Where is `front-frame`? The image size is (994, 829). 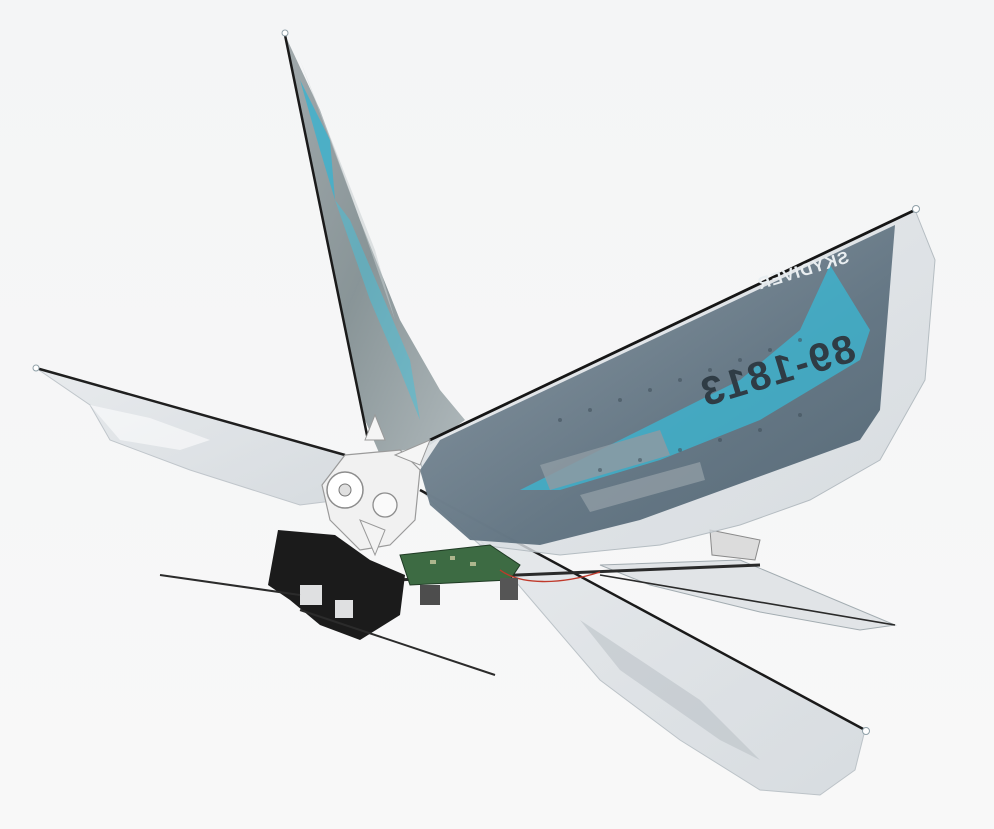 front-frame is located at coordinates (327, 603).